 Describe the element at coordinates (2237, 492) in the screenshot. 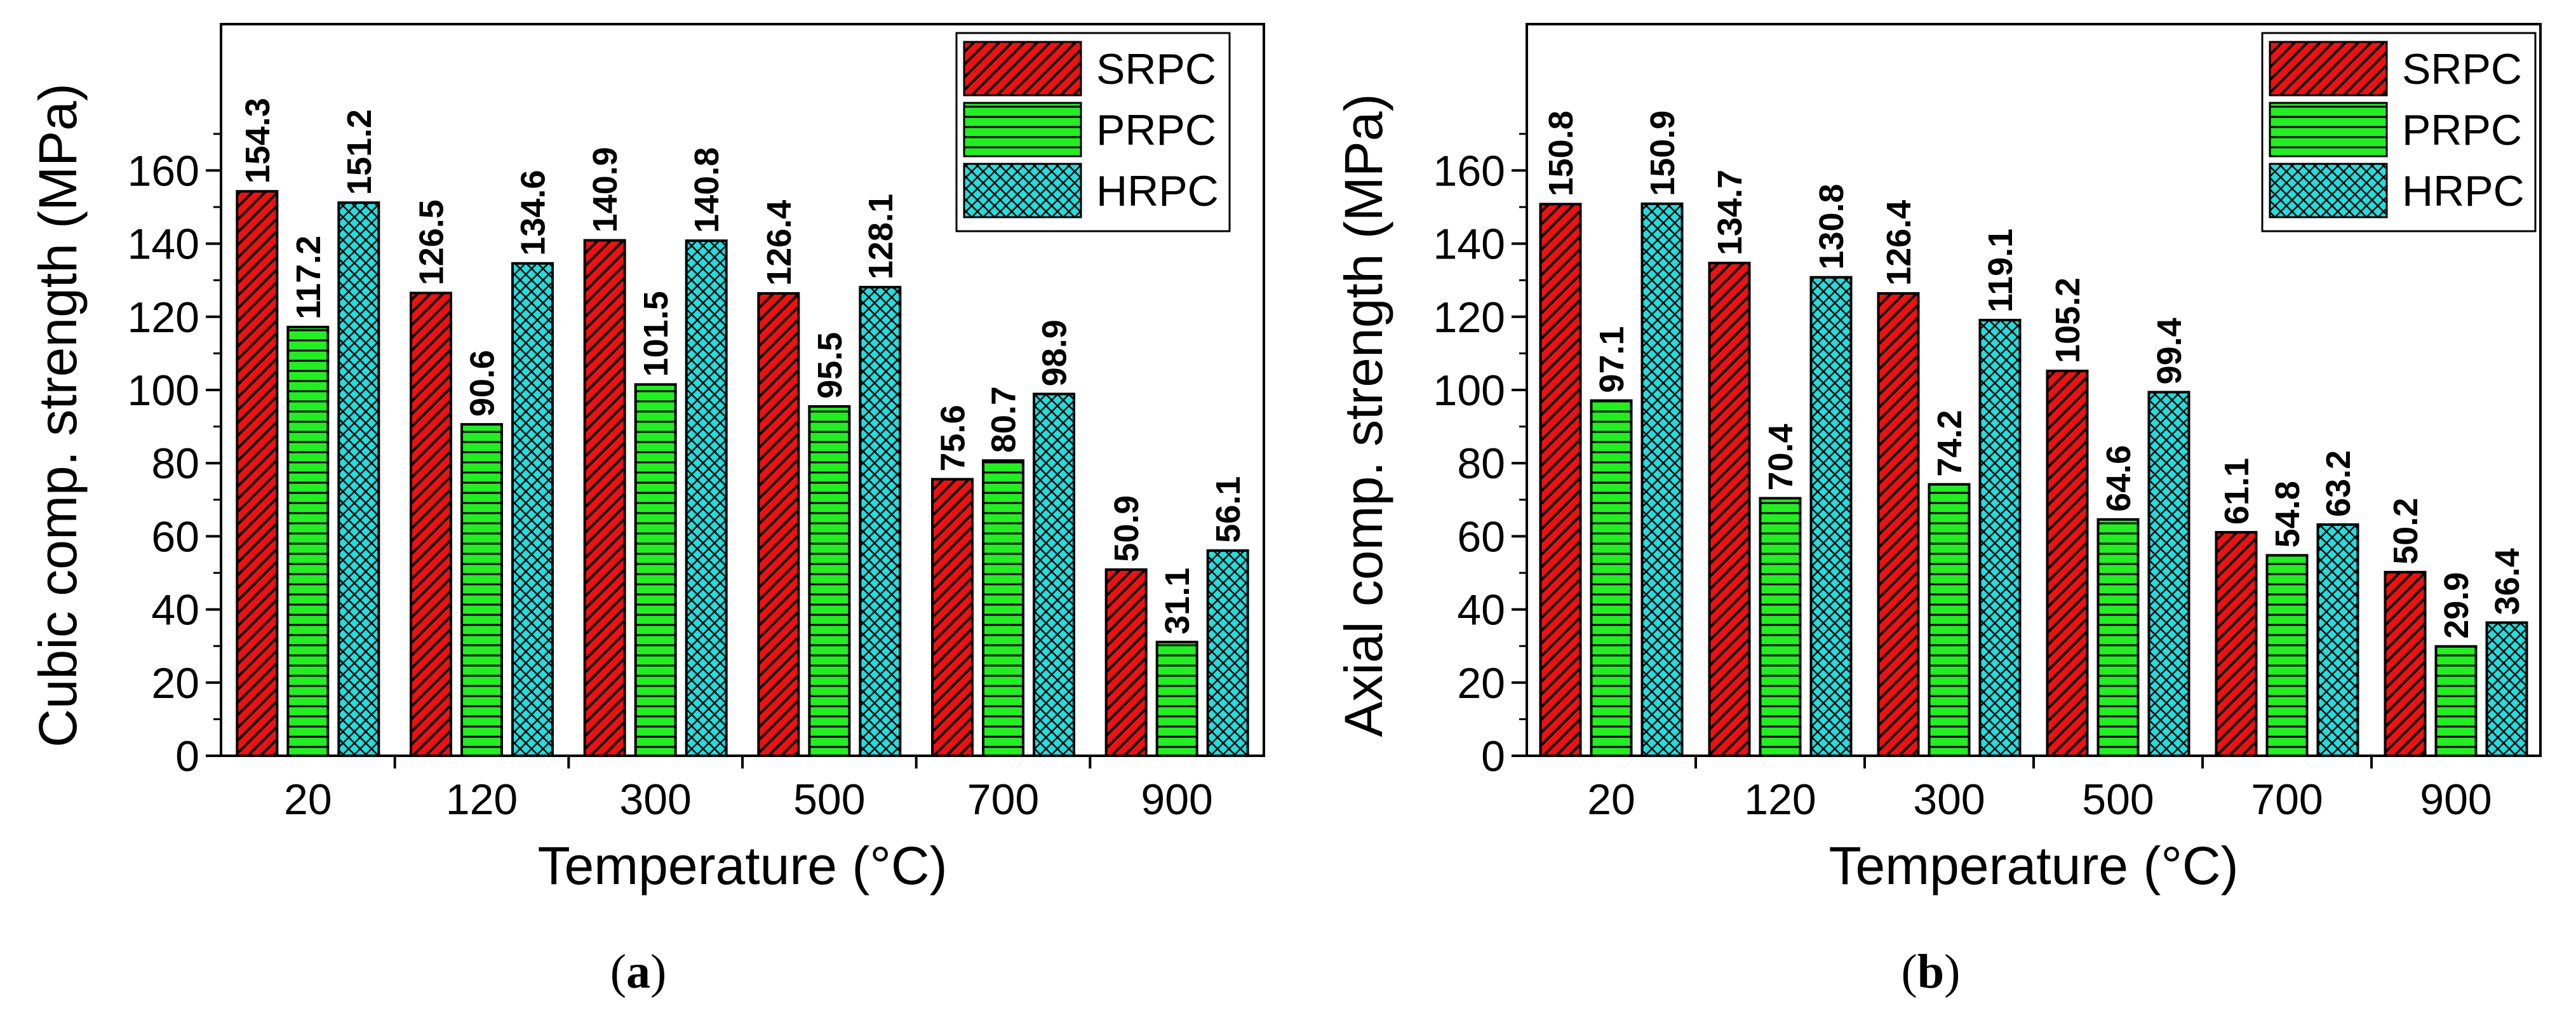

I see `data-label-srpc-700: 61.1` at that location.